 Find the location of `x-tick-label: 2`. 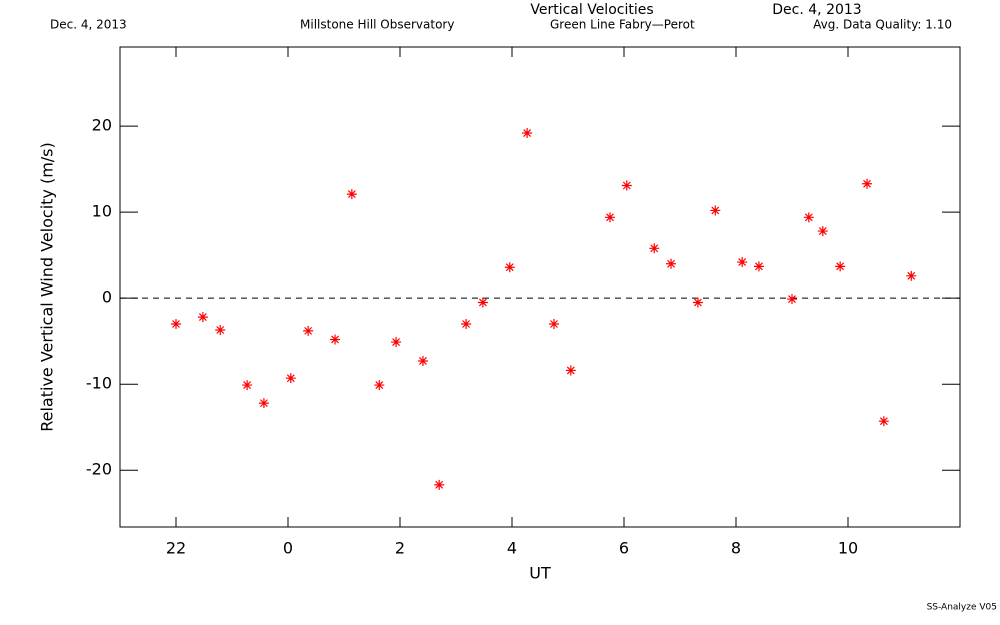

x-tick-label: 2 is located at coordinates (400, 548).